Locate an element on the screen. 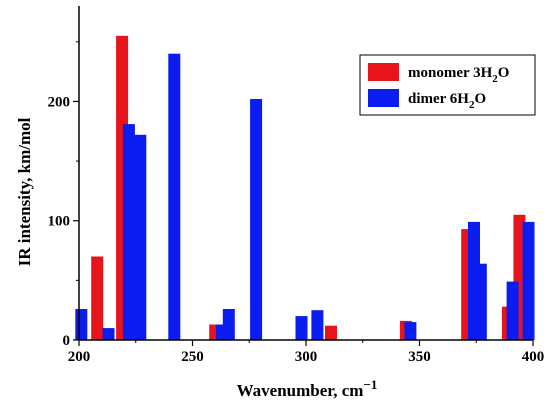 The width and height of the screenshot is (550, 408). legend-swatch-monomer is located at coordinates (383, 72).